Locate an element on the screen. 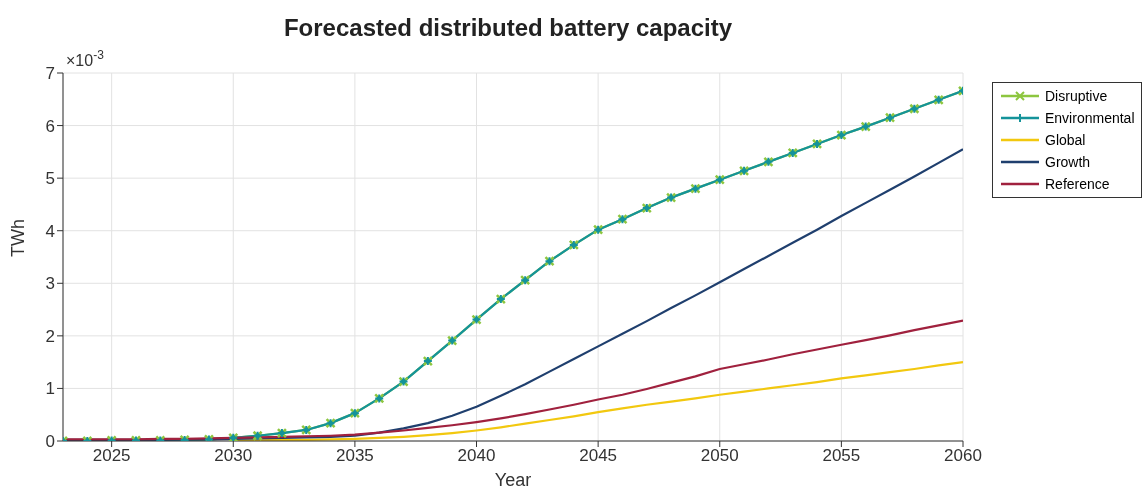 Image resolution: width=1144 pixels, height=503 pixels. y-tick-label: 1 is located at coordinates (50, 389).